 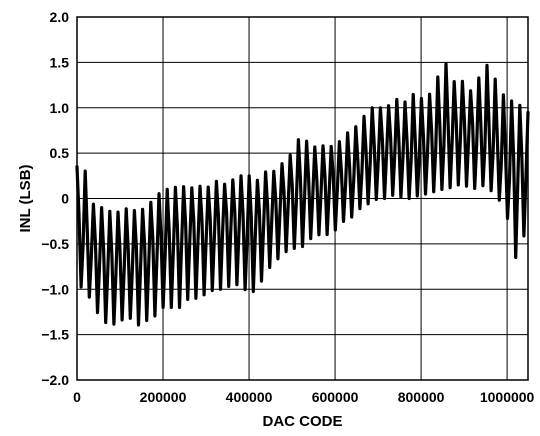 I want to click on x-tick-label: 400000, so click(x=249, y=397).